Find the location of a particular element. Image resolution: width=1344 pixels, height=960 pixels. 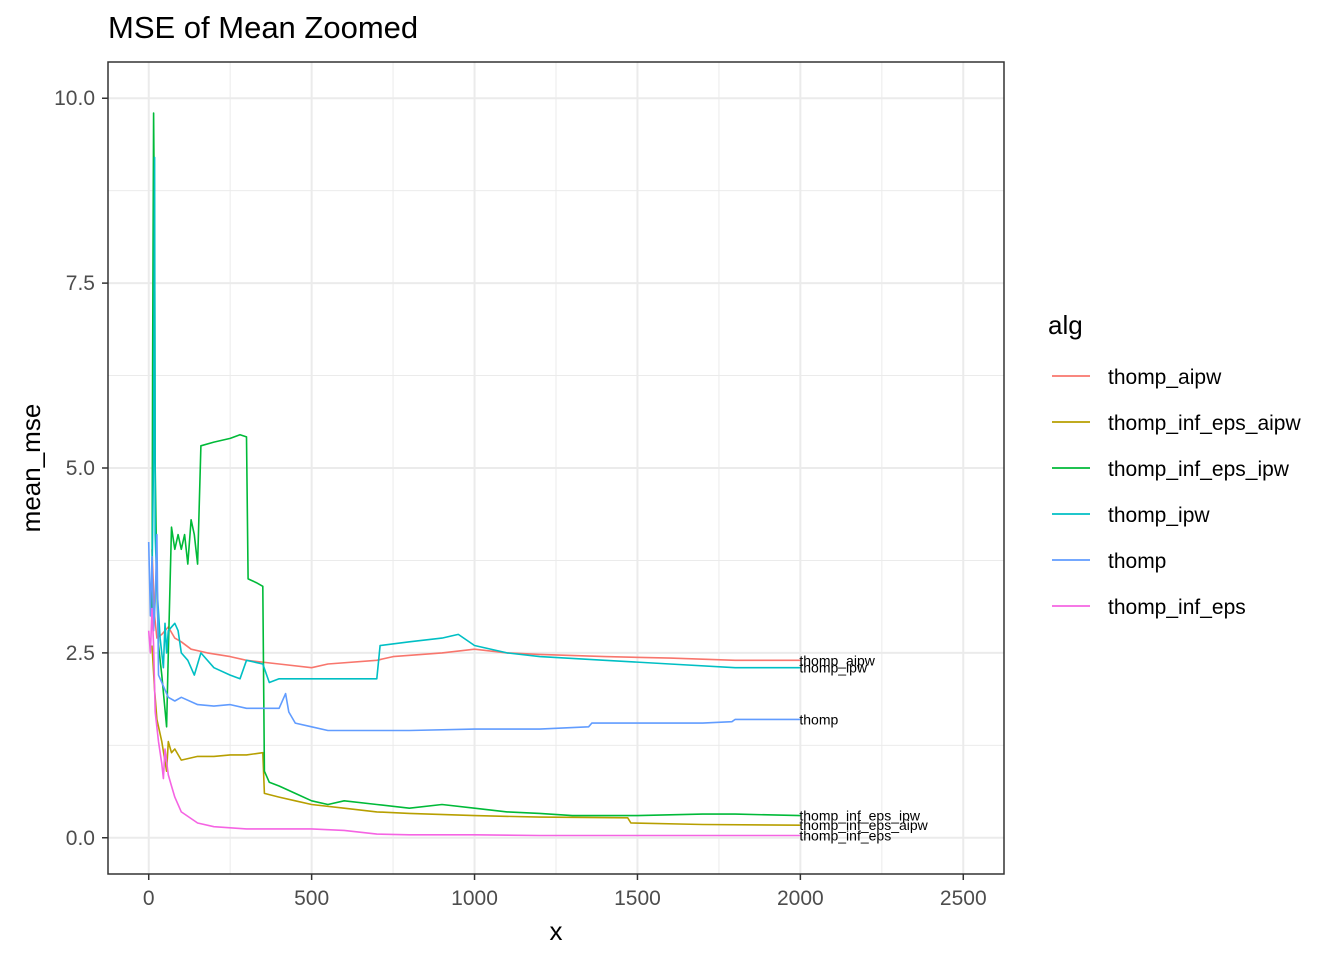

y-tick-label: 10.0 is located at coordinates (74, 98).